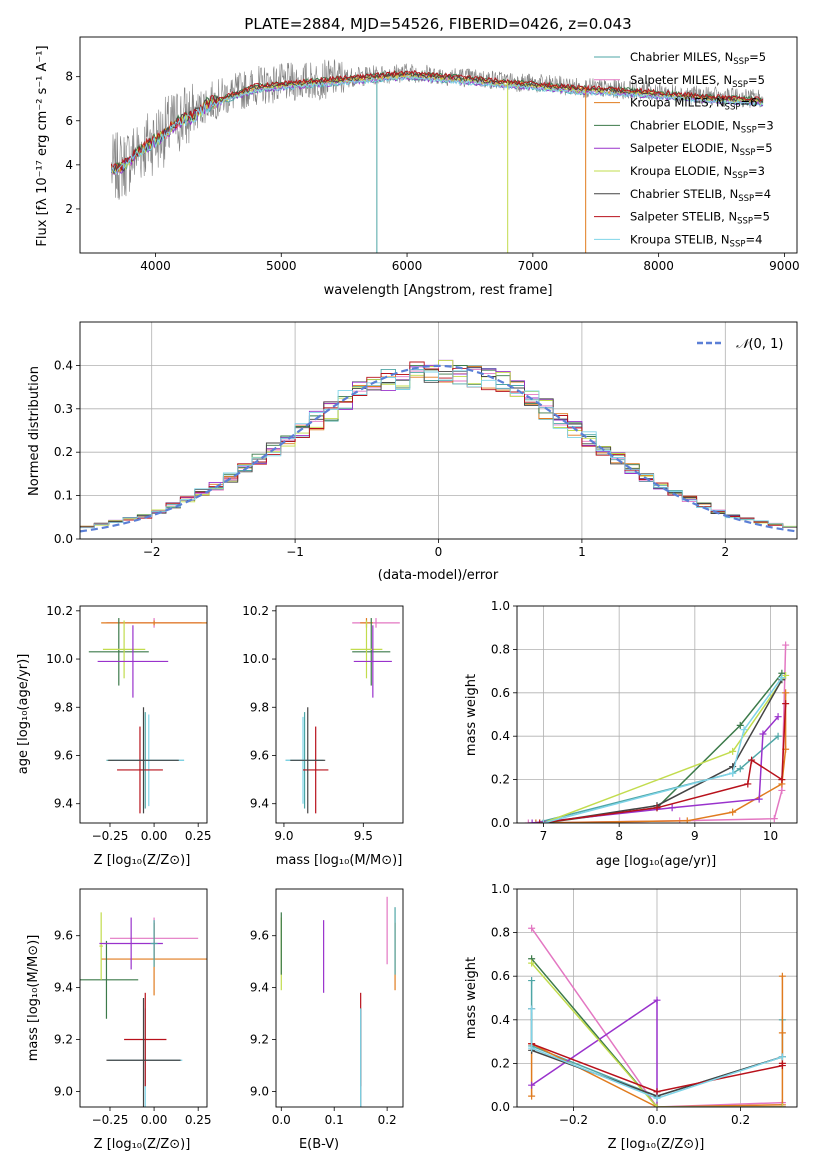 The height and width of the screenshot is (1170, 819). Describe the element at coordinates (544, 836) in the screenshot. I see `x-tick-label: 7` at that location.